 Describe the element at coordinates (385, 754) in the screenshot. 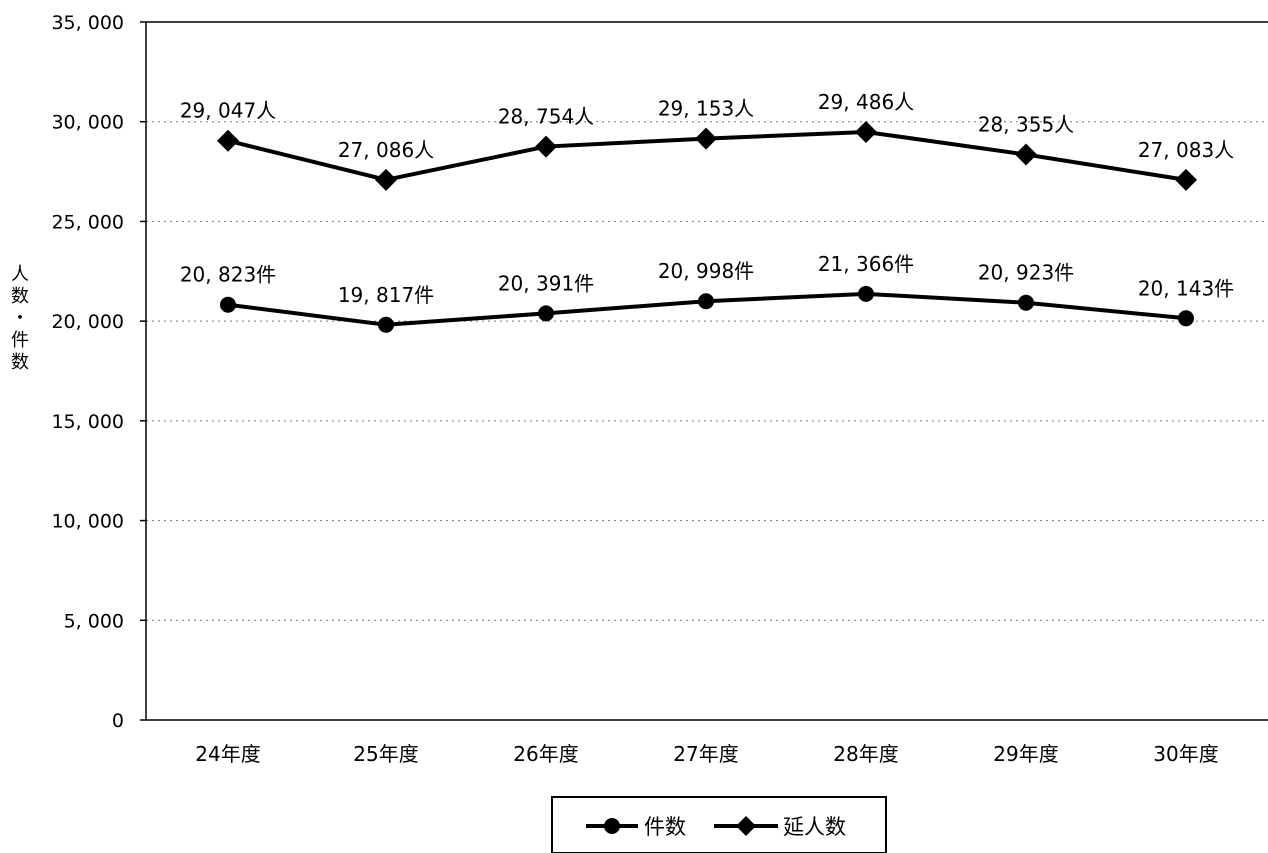

I see `x-tick-label: 25年度` at that location.